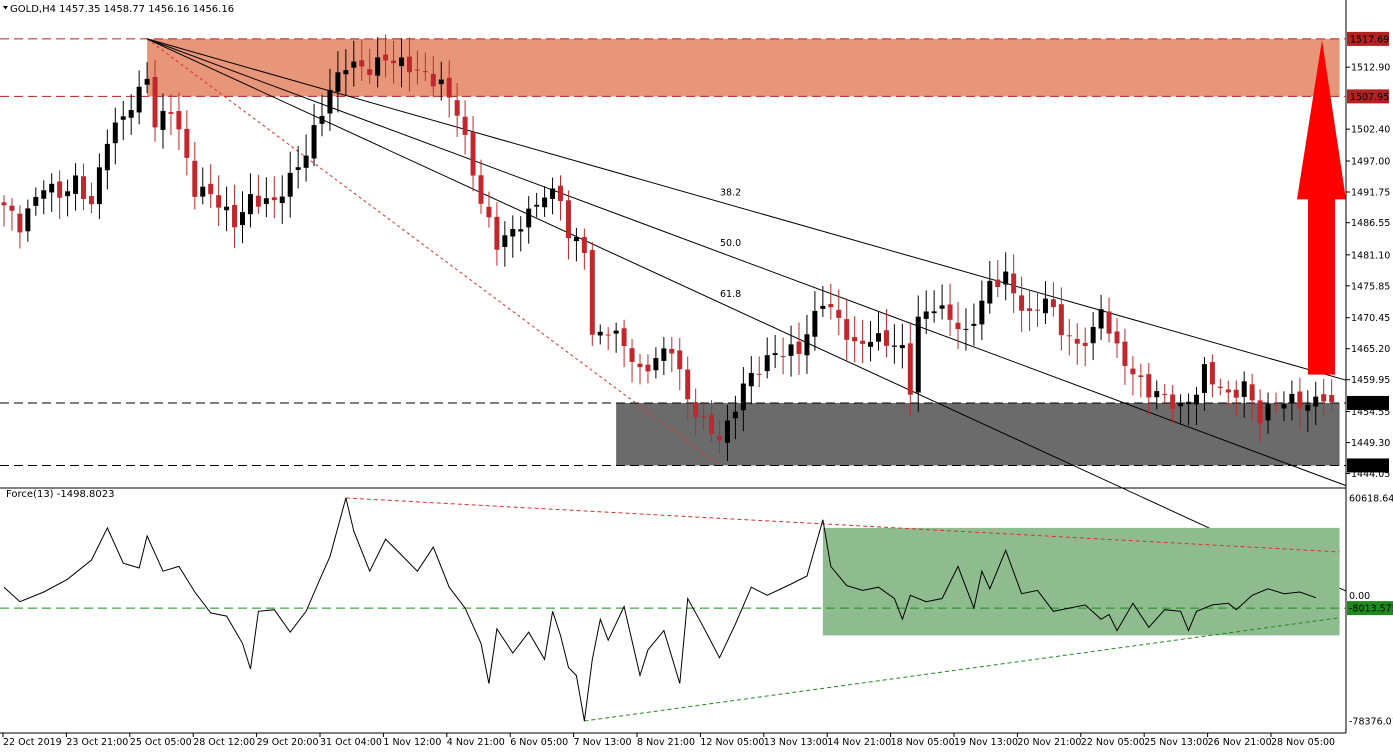  Describe the element at coordinates (1370, 443) in the screenshot. I see `price-tick-label: 1449.30` at that location.